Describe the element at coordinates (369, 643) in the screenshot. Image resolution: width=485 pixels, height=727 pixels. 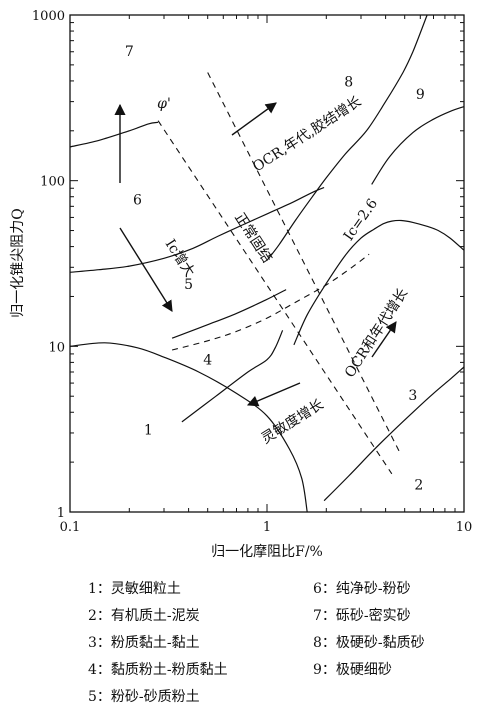
I see `legend-item-8: 8：极硬砂-黏质砂` at that location.